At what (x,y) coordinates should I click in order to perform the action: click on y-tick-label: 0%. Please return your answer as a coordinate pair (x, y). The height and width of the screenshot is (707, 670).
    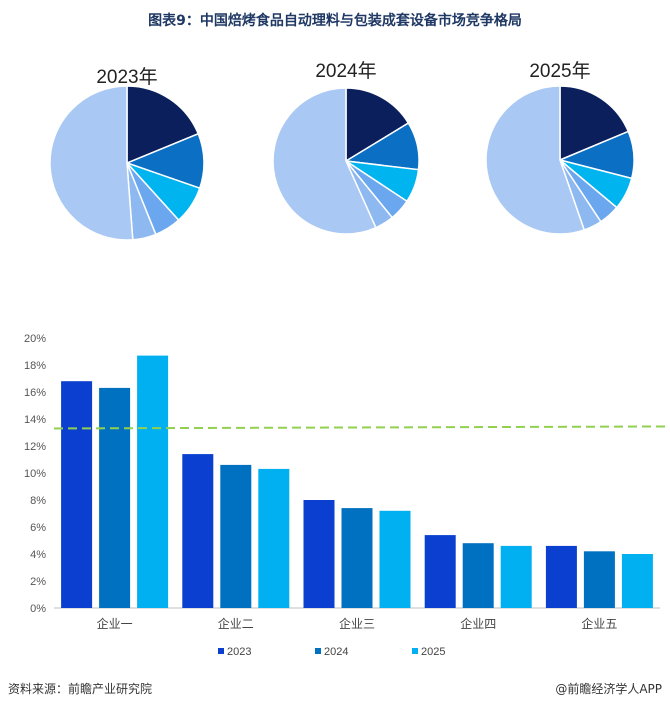
    Looking at the image, I should click on (38, 609).